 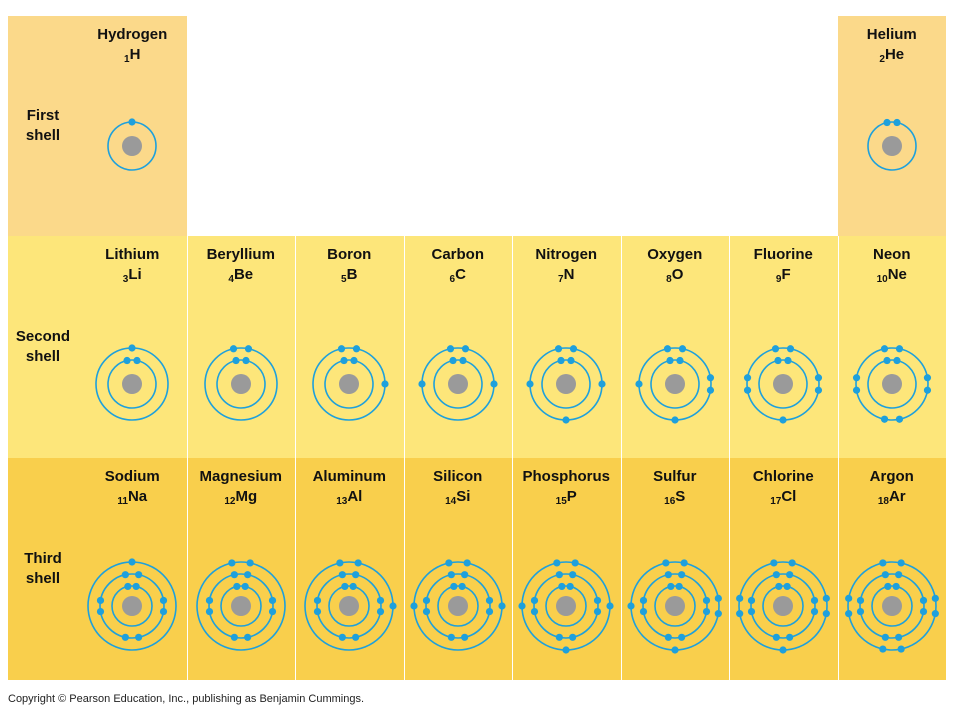 What do you see at coordinates (460, 274) in the screenshot?
I see `symbol-text: C` at bounding box center [460, 274].